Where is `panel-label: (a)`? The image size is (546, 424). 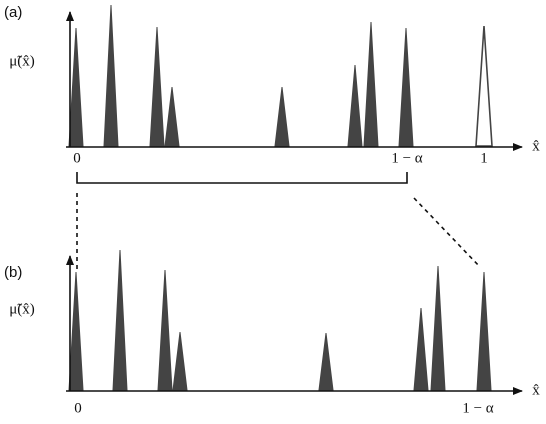
panel-label: (a) is located at coordinates (13, 12).